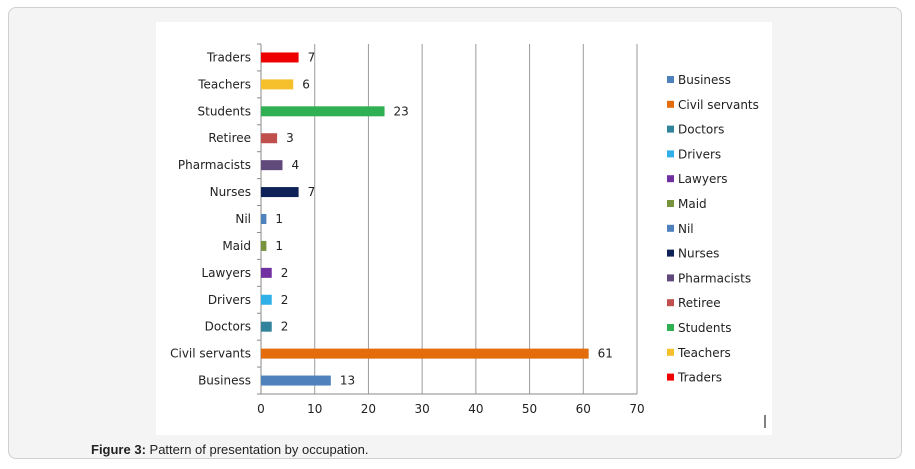  Describe the element at coordinates (229, 138) in the screenshot. I see `y-tick-label: Retiree` at that location.